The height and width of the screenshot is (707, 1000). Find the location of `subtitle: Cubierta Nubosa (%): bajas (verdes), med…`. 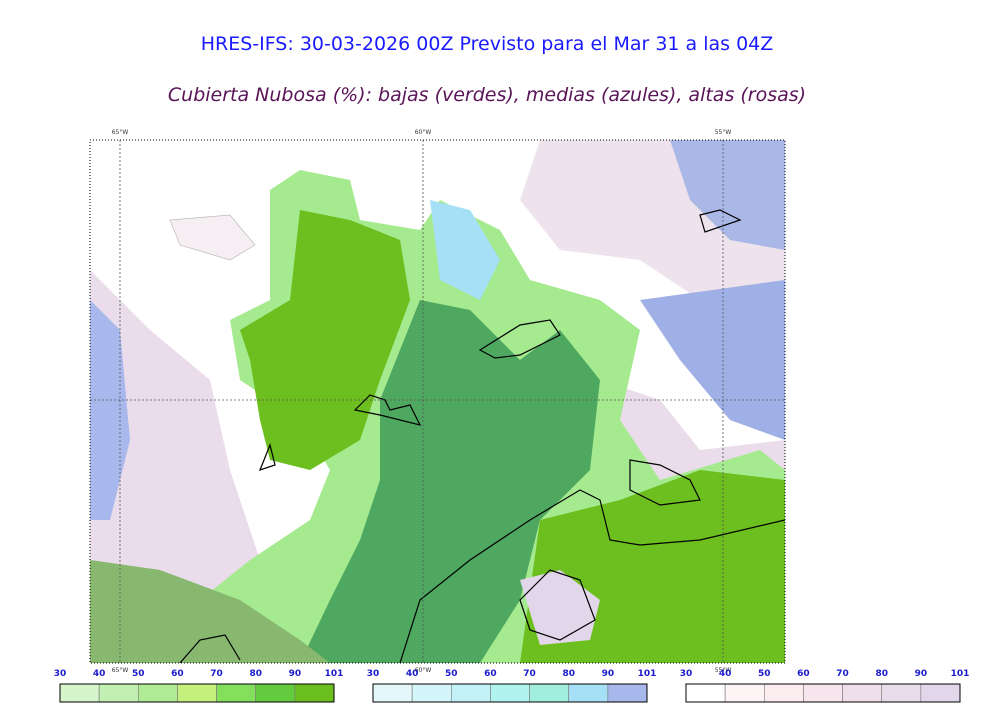

subtitle: Cubierta Nubosa (%): bajas (verdes), med… is located at coordinates (487, 95).